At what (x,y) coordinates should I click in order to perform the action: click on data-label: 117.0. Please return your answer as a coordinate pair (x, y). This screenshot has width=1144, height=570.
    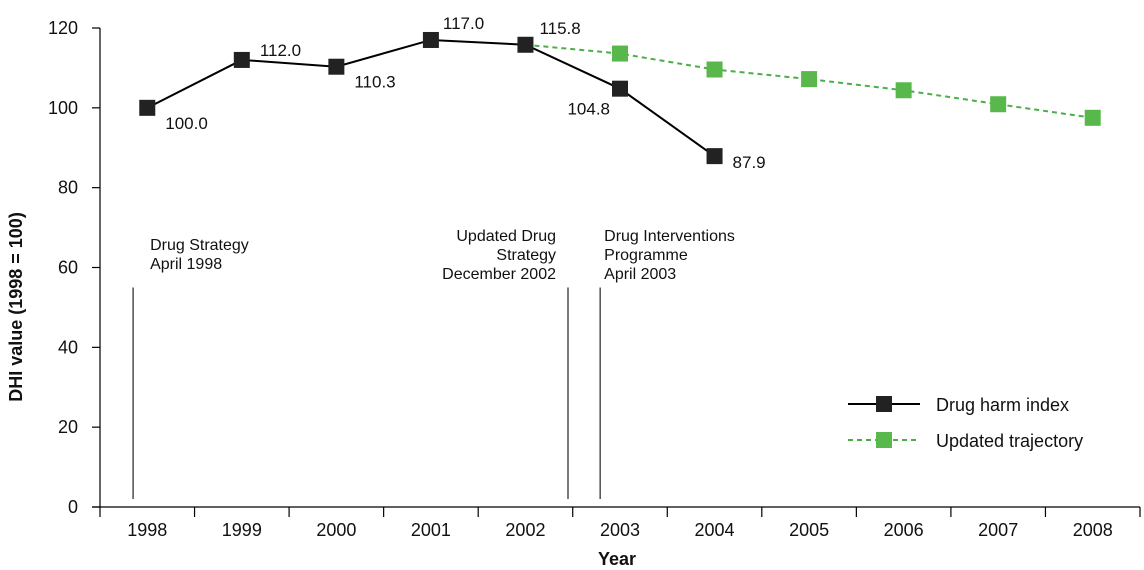
    Looking at the image, I should click on (463, 23).